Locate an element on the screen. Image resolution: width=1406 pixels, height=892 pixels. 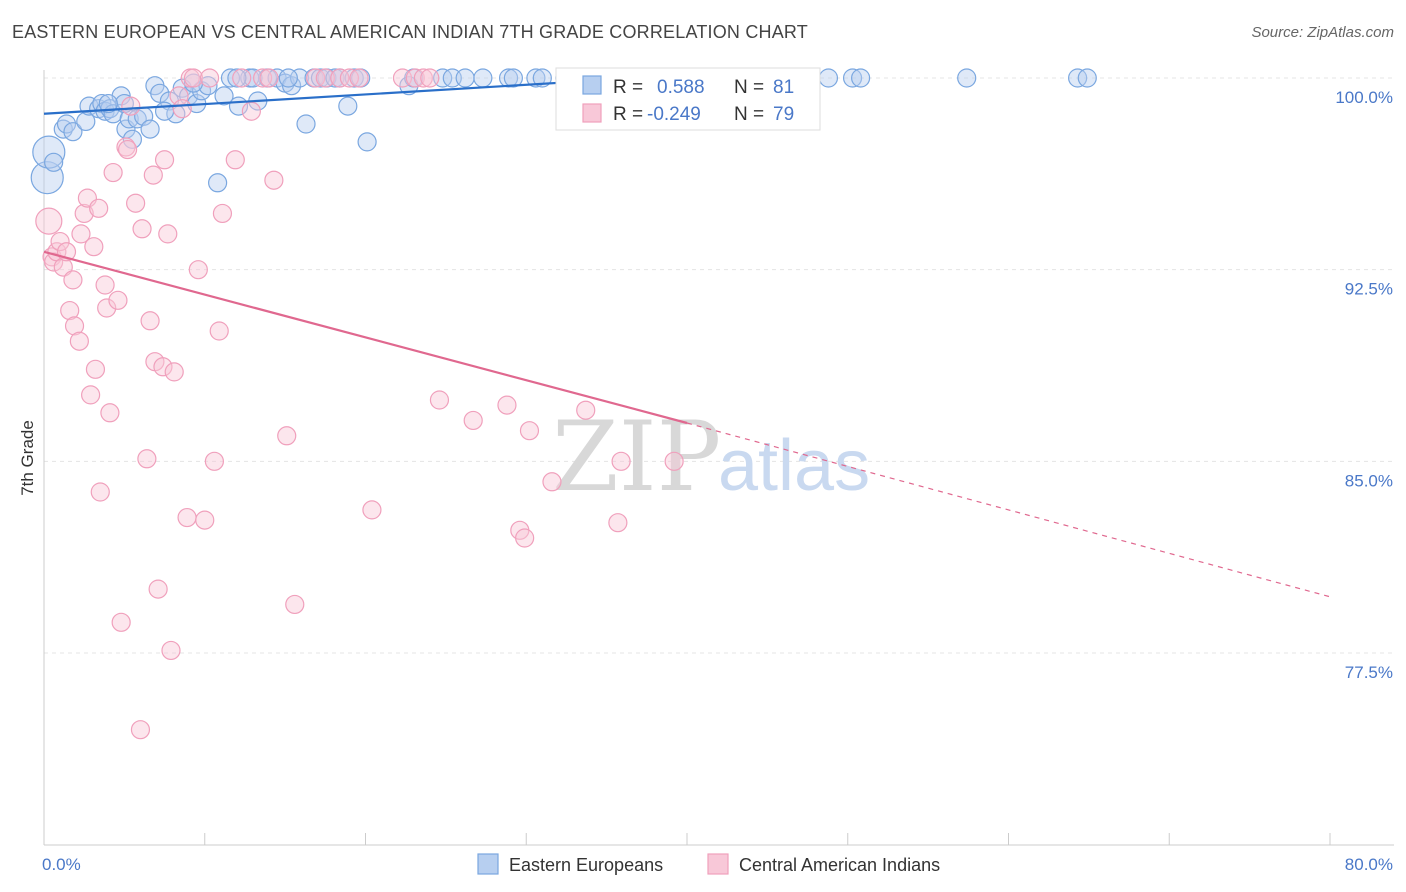
legend-swatch-eastern-europeans is located at coordinates (488, 864).